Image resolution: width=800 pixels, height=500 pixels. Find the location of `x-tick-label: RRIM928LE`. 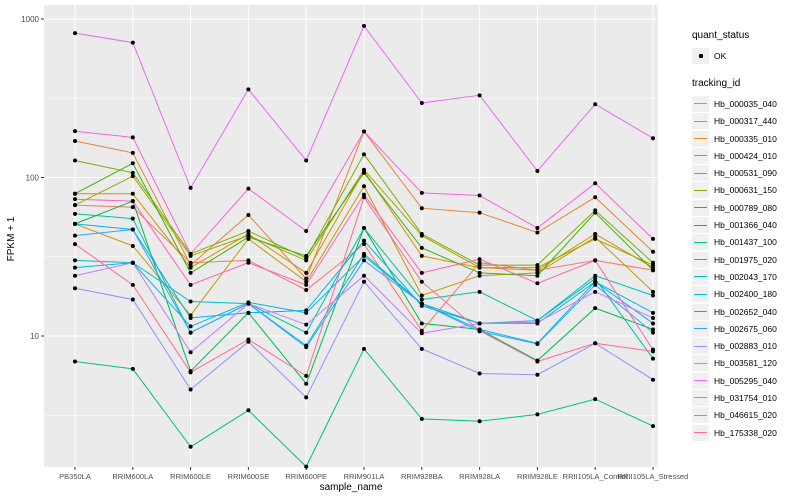

x-tick-label: RRIM928LE is located at coordinates (537, 476).